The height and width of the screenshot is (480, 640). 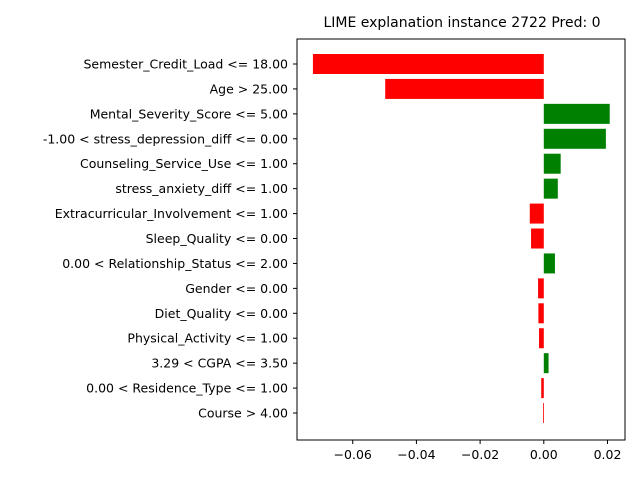 I want to click on y-tick-label: Diet_Quality <= 0.00, so click(x=221, y=313).